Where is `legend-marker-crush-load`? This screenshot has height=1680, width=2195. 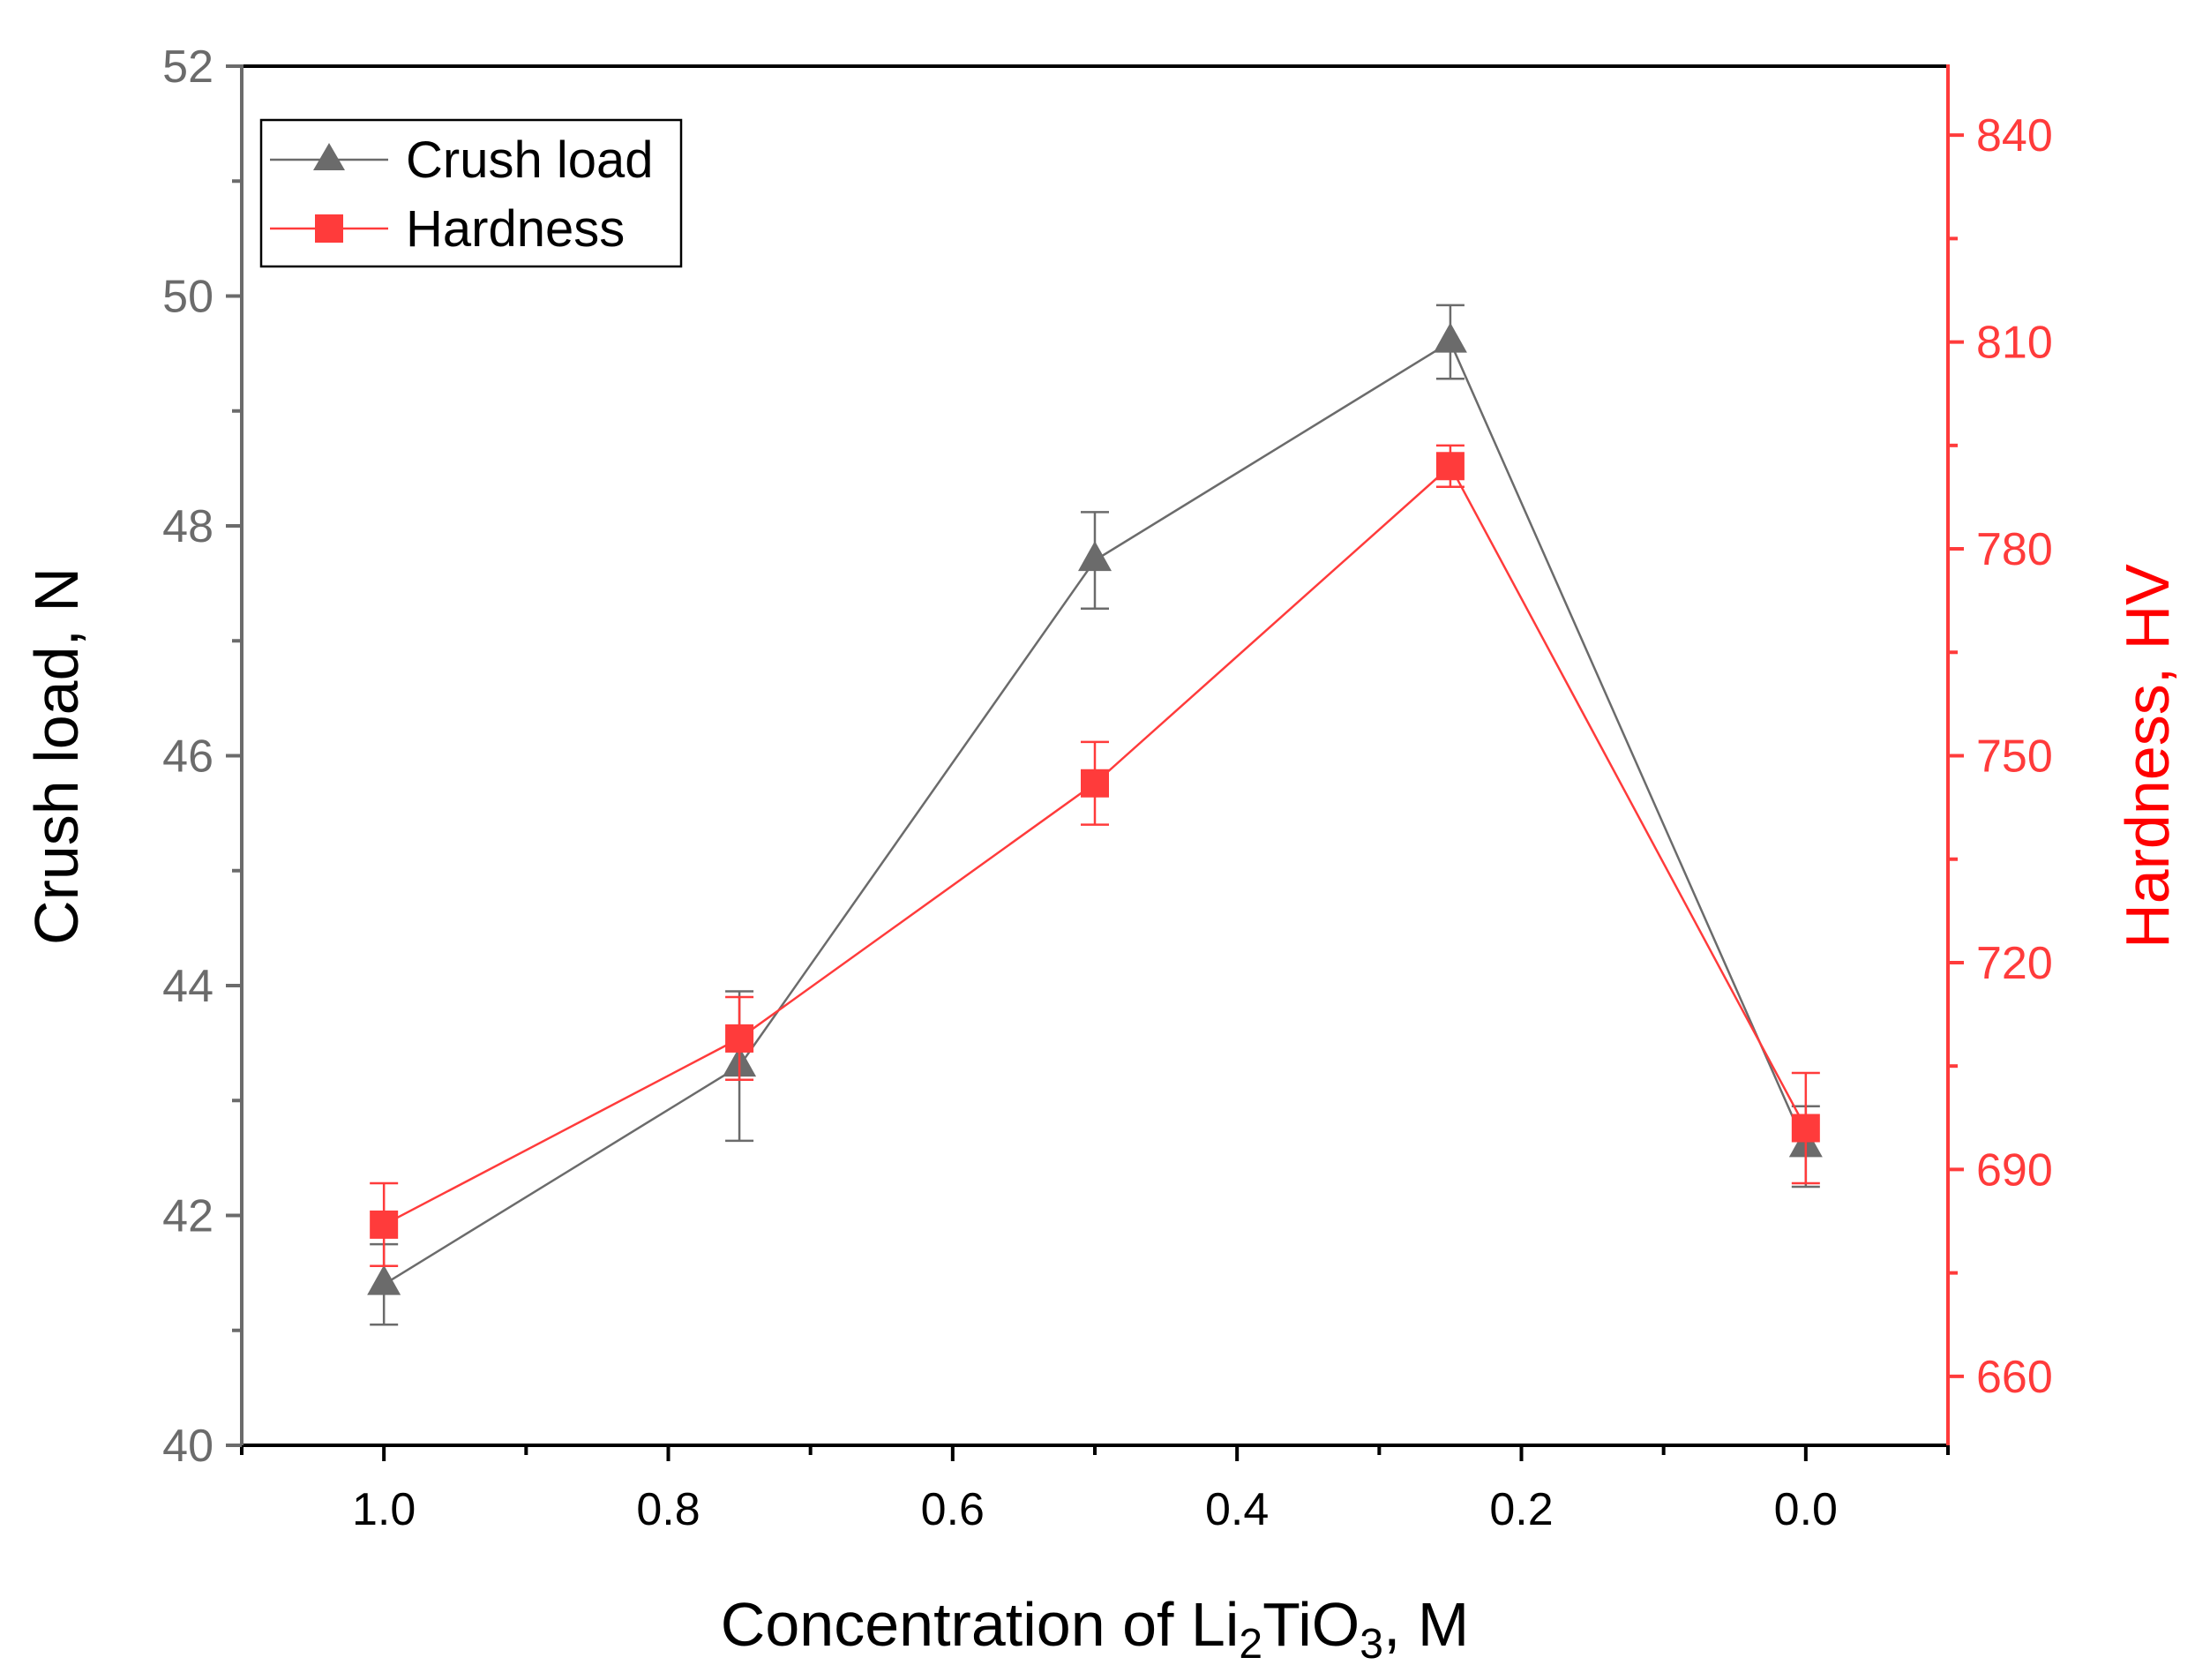
legend-marker-crush-load is located at coordinates (329, 156).